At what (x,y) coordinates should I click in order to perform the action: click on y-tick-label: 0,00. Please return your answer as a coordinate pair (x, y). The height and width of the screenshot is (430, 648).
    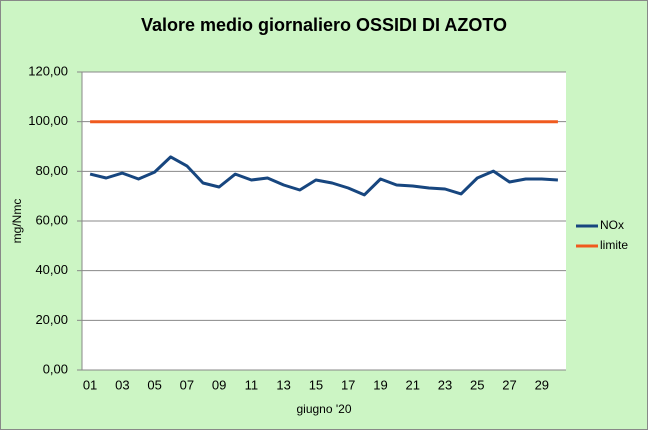
    Looking at the image, I should click on (55, 368).